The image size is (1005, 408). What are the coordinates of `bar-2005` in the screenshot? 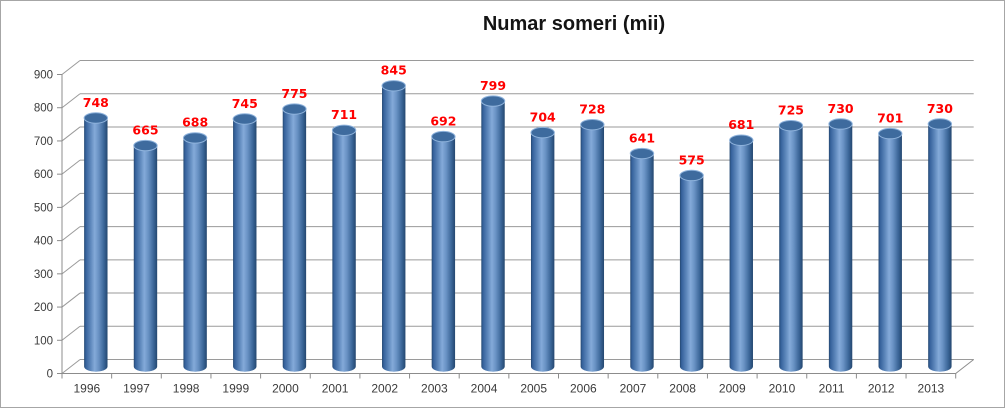 It's located at (542, 252).